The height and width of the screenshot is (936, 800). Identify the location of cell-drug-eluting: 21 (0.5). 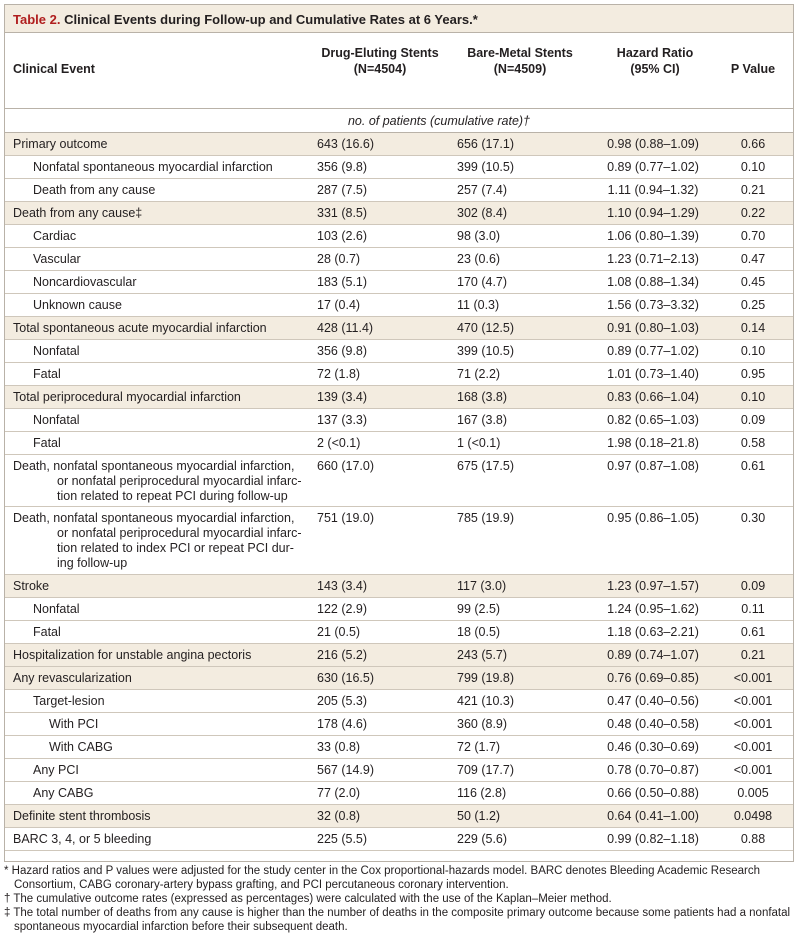
(339, 632).